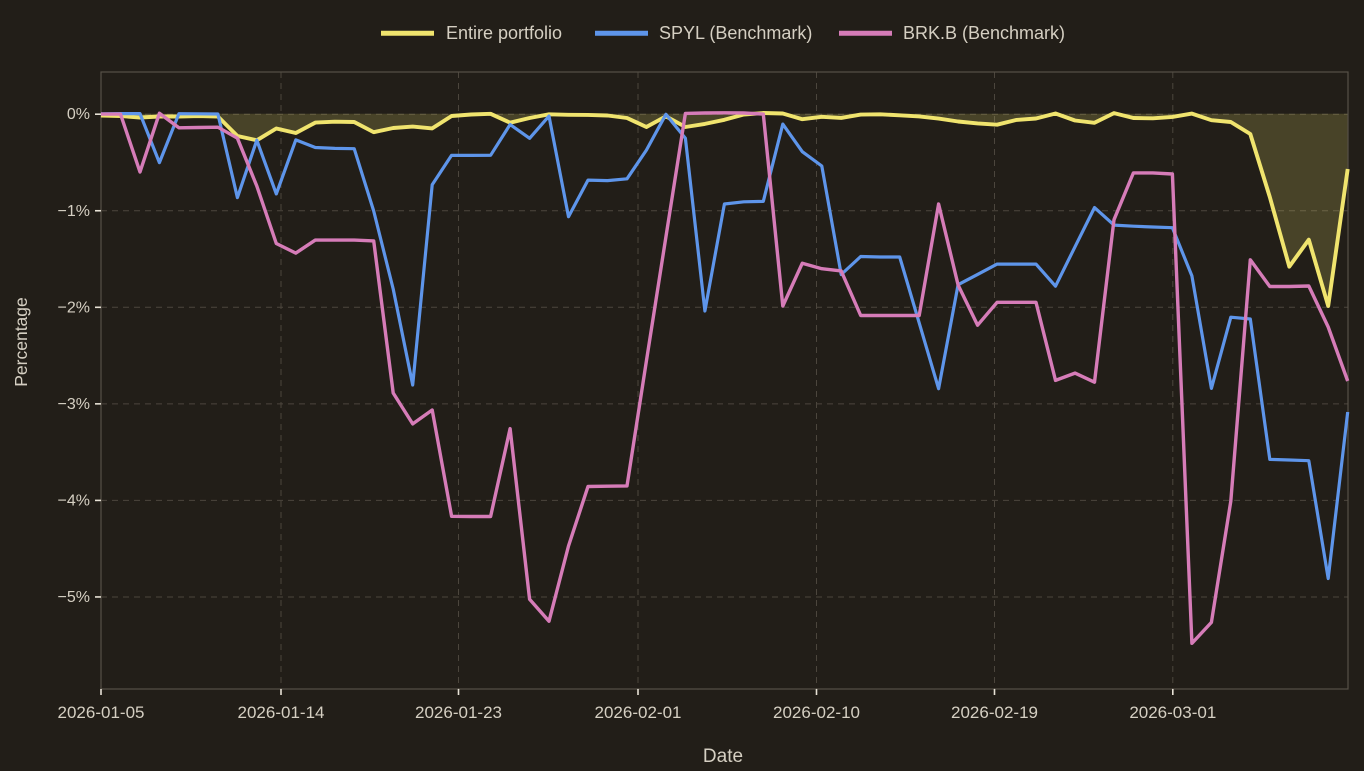 The width and height of the screenshot is (1364, 771). Describe the element at coordinates (281, 712) in the screenshot. I see `svg-text: 2026-01-14` at that location.